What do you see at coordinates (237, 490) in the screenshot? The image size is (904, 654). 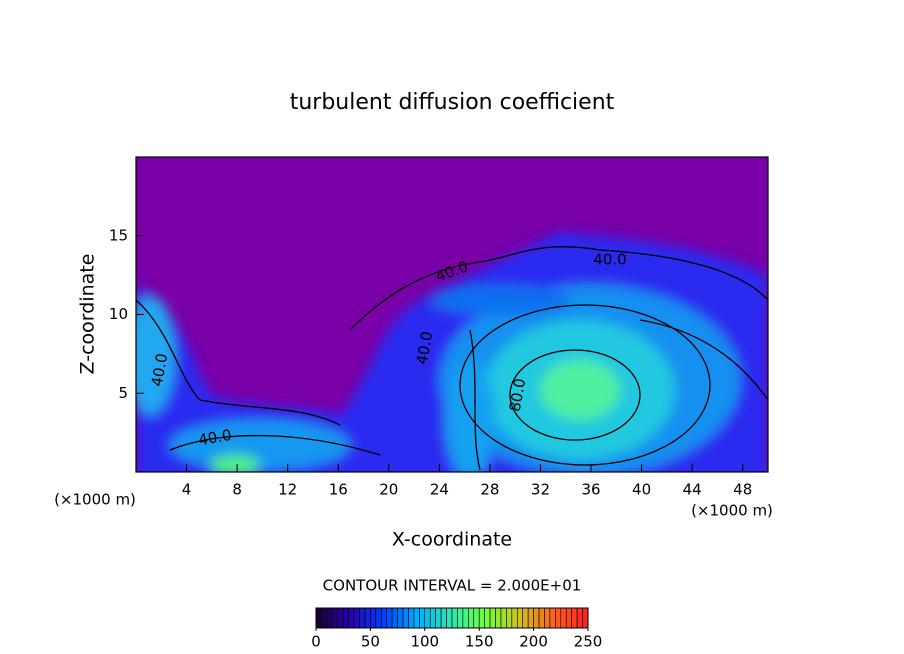 I see `x-tick-label: 8` at bounding box center [237, 490].